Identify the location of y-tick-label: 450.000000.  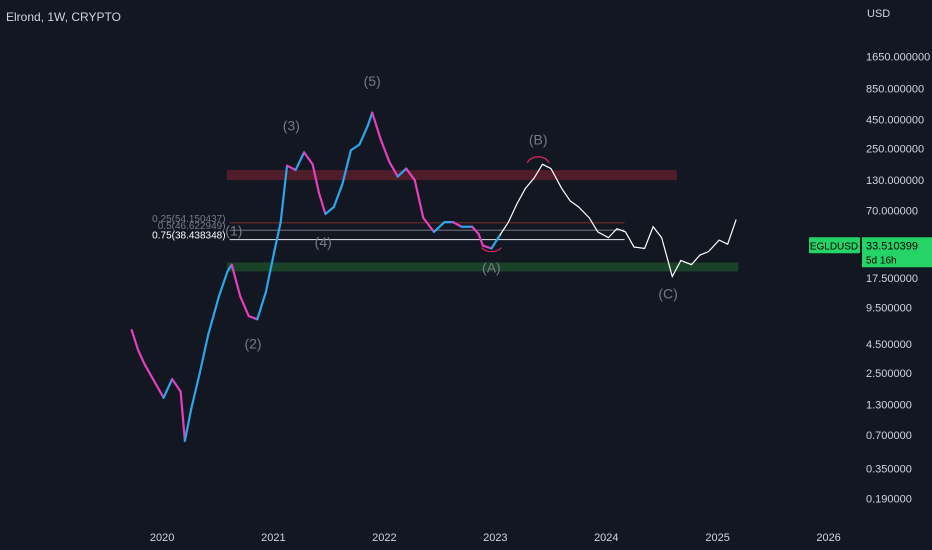
(895, 121).